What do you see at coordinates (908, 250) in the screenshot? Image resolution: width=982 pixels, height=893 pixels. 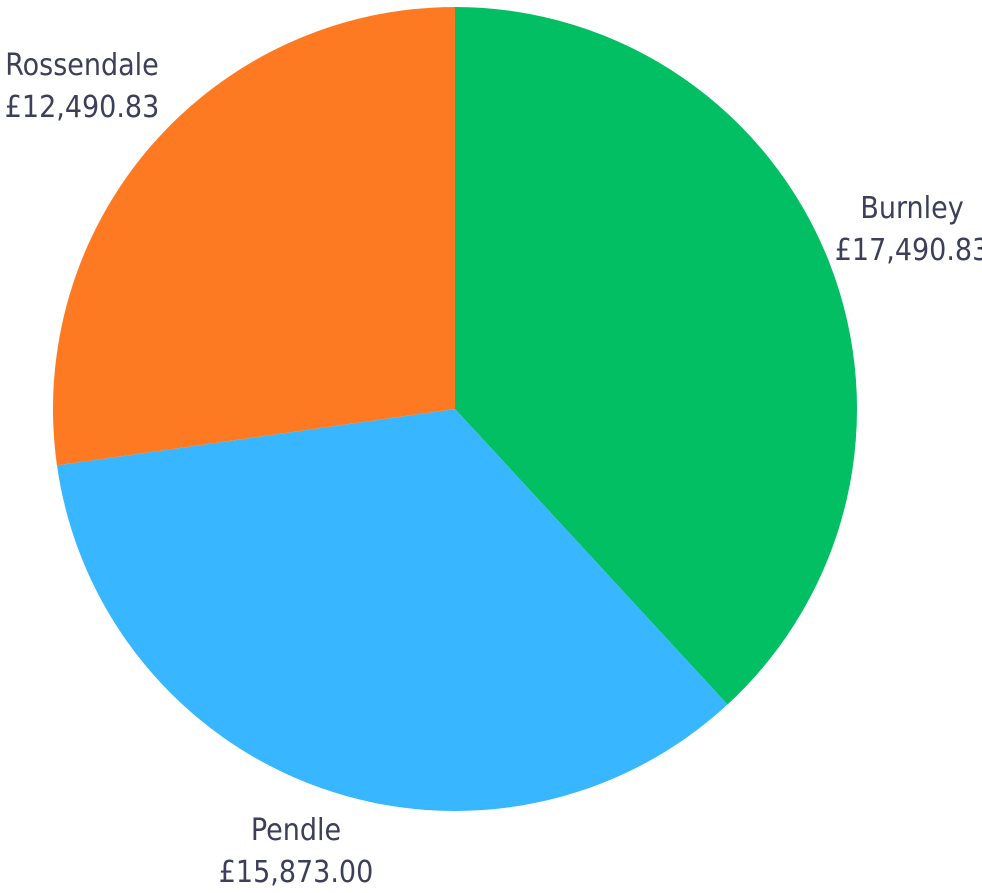 I see `slice-value-label: £17,490.83` at bounding box center [908, 250].